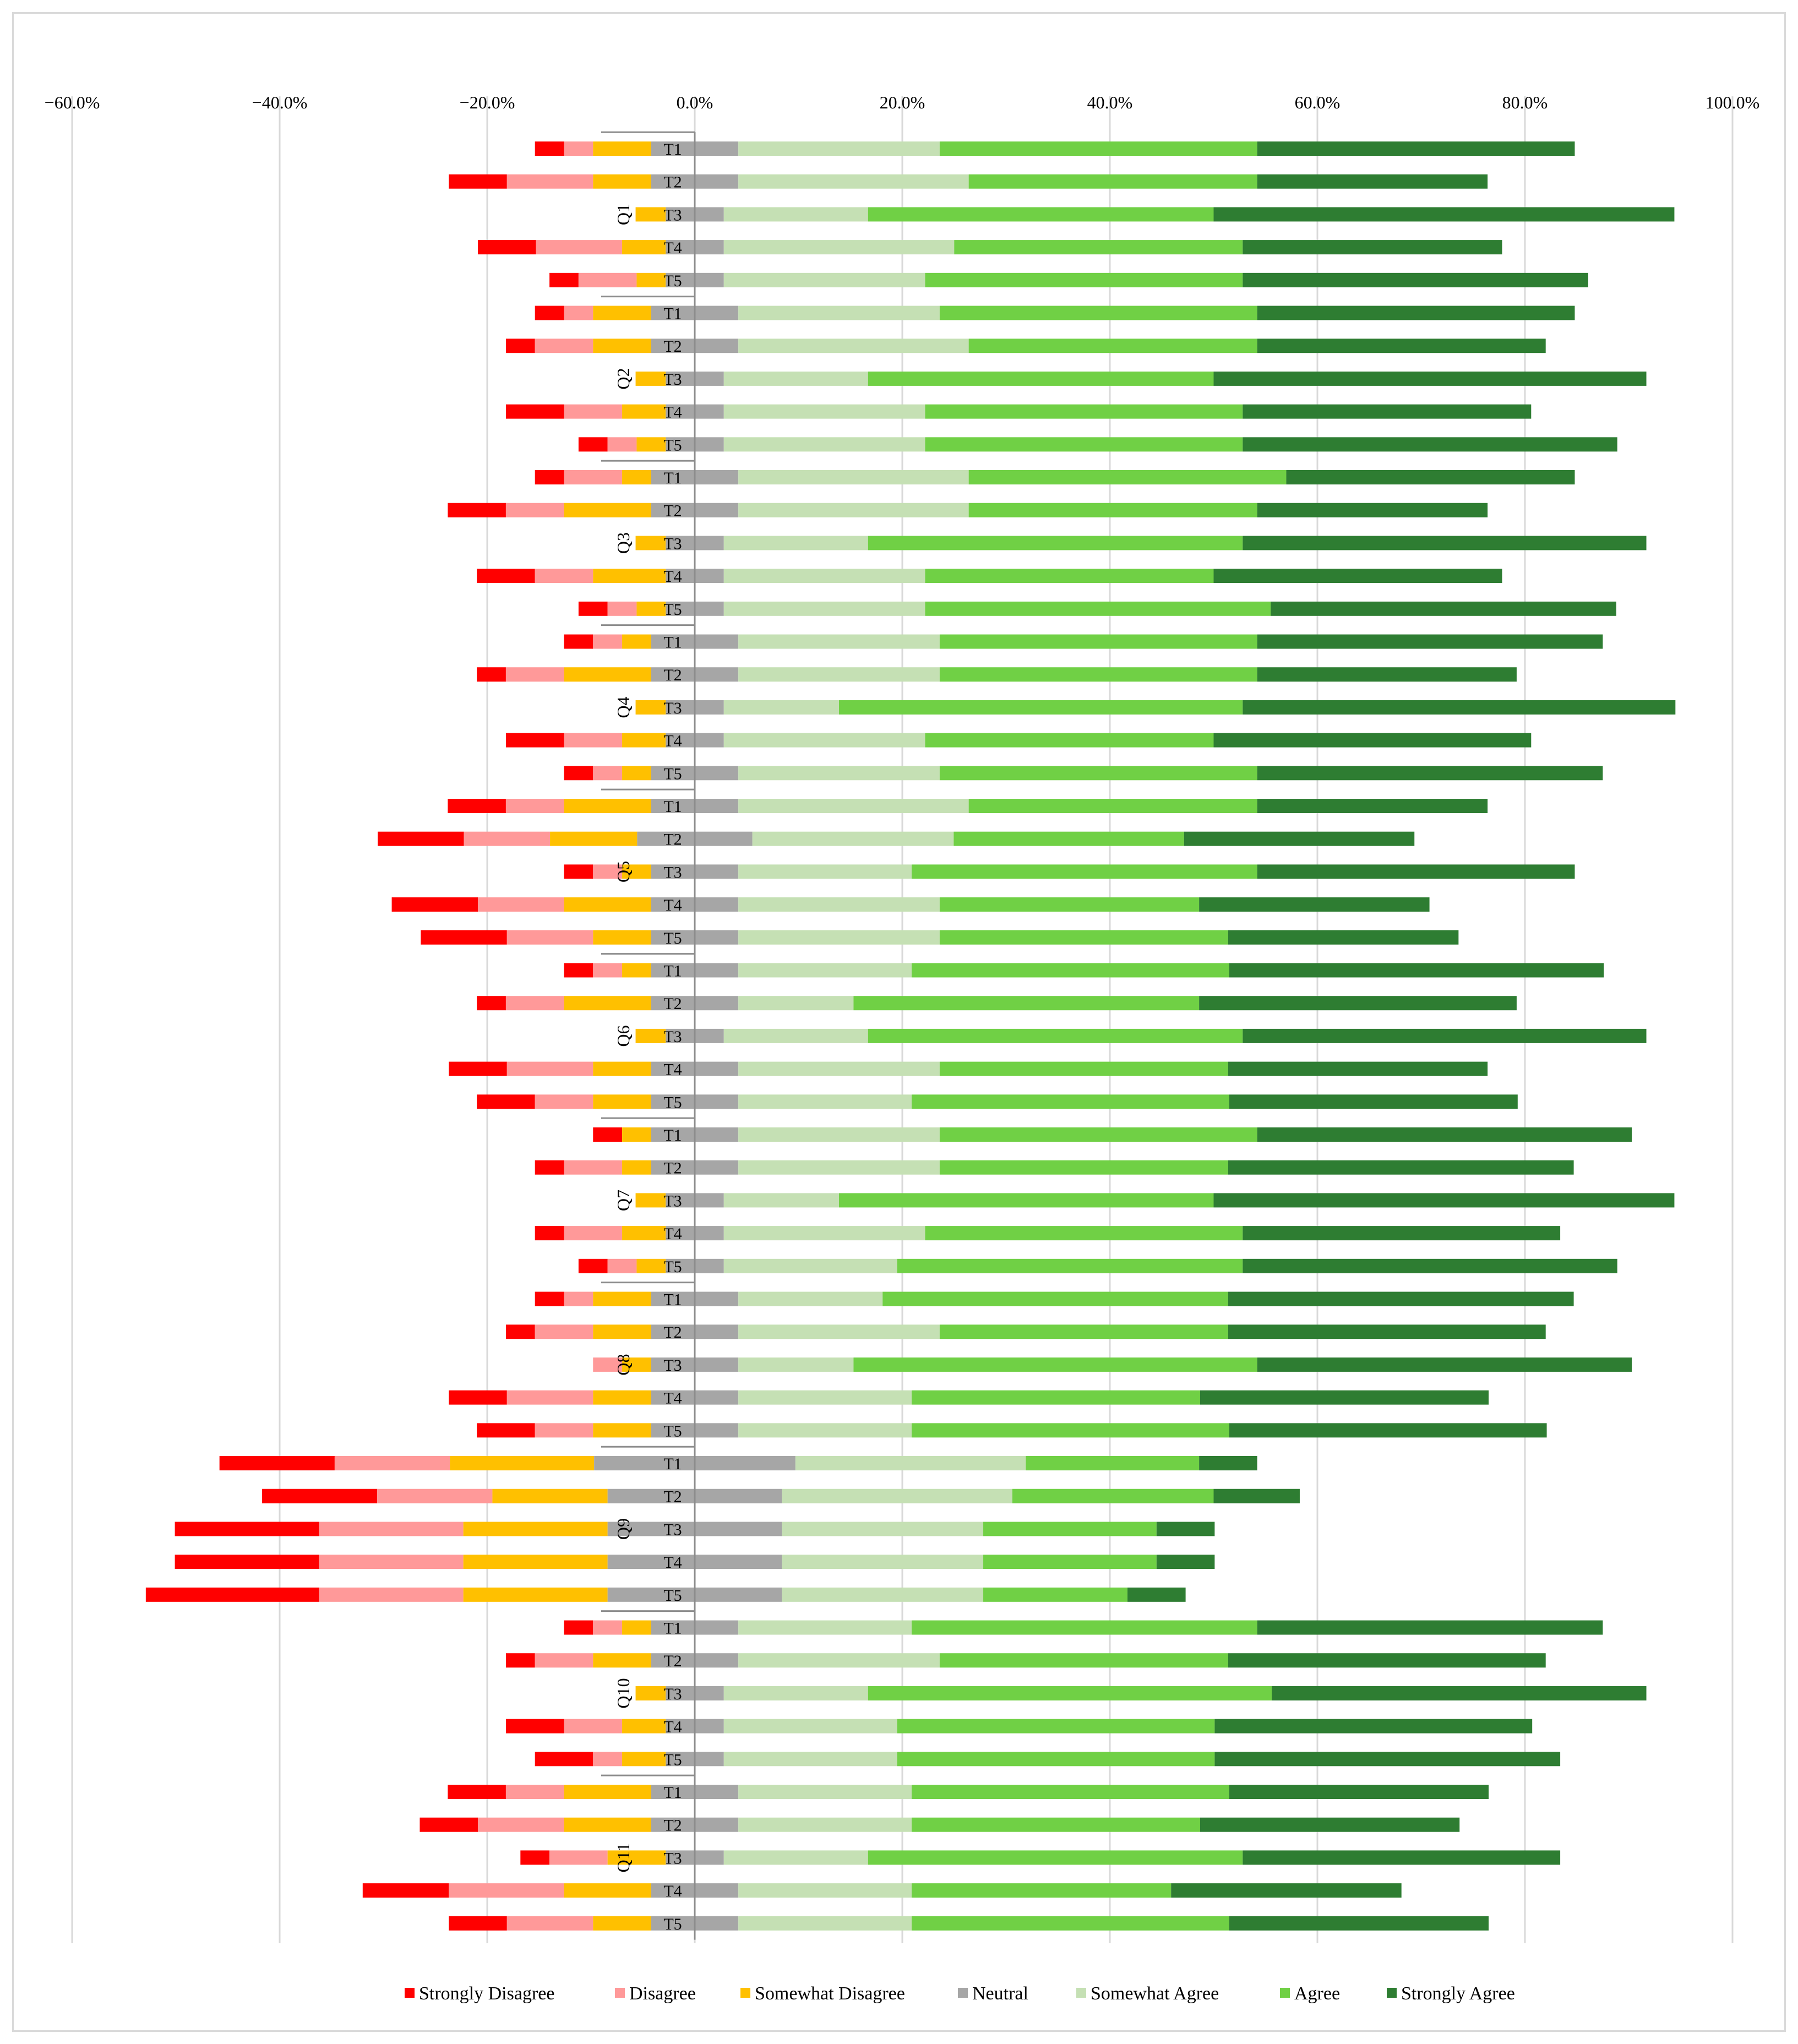 Image resolution: width=1798 pixels, height=2044 pixels. Describe the element at coordinates (1733, 102) in the screenshot. I see `x-tick-label: 100.0%` at that location.